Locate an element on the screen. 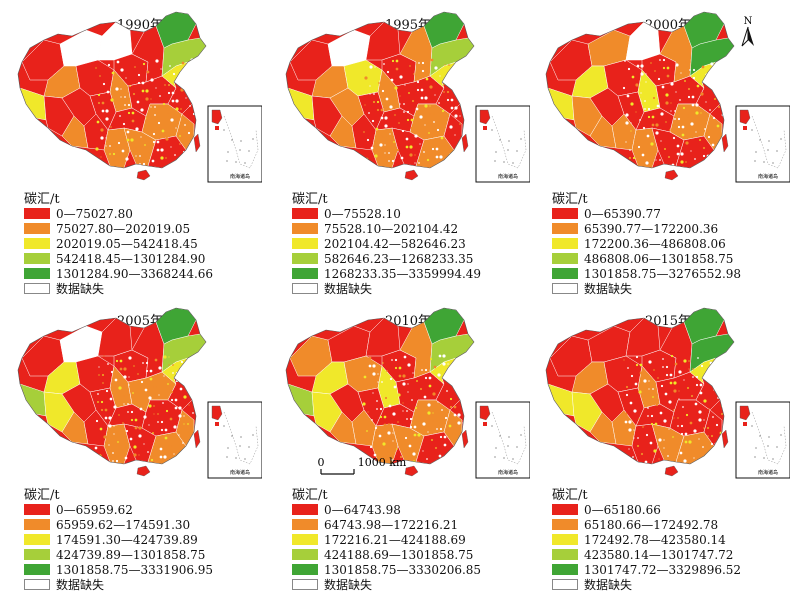 The image size is (800, 602). legend-item: 202104.42—582646.23 is located at coordinates (386, 243).